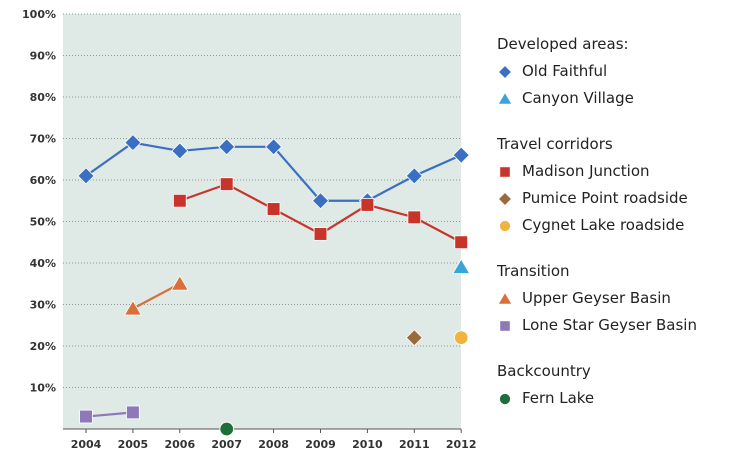  Describe the element at coordinates (558, 398) in the screenshot. I see `legend-label: Fern Lake` at that location.